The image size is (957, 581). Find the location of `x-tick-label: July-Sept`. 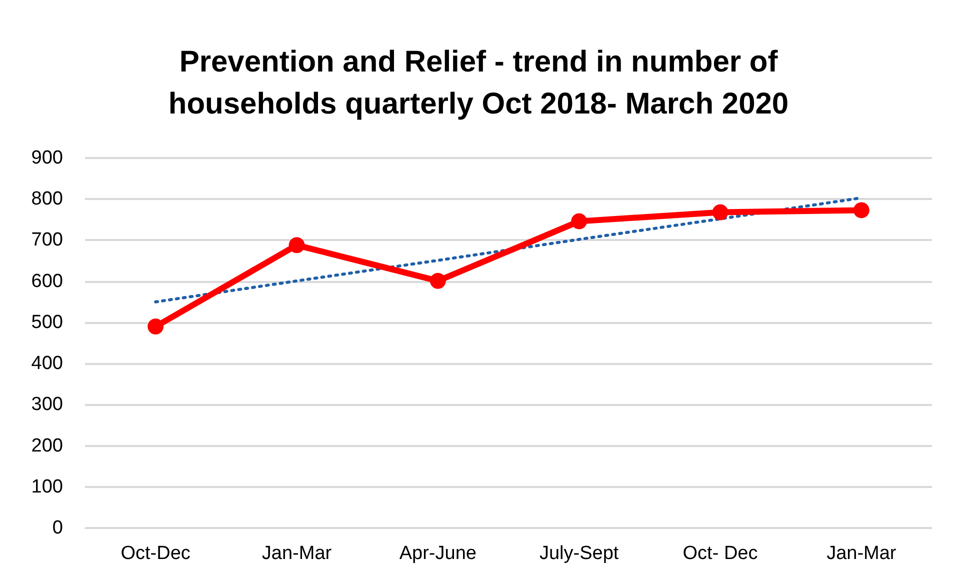

x-tick-label: July-Sept is located at coordinates (579, 553).